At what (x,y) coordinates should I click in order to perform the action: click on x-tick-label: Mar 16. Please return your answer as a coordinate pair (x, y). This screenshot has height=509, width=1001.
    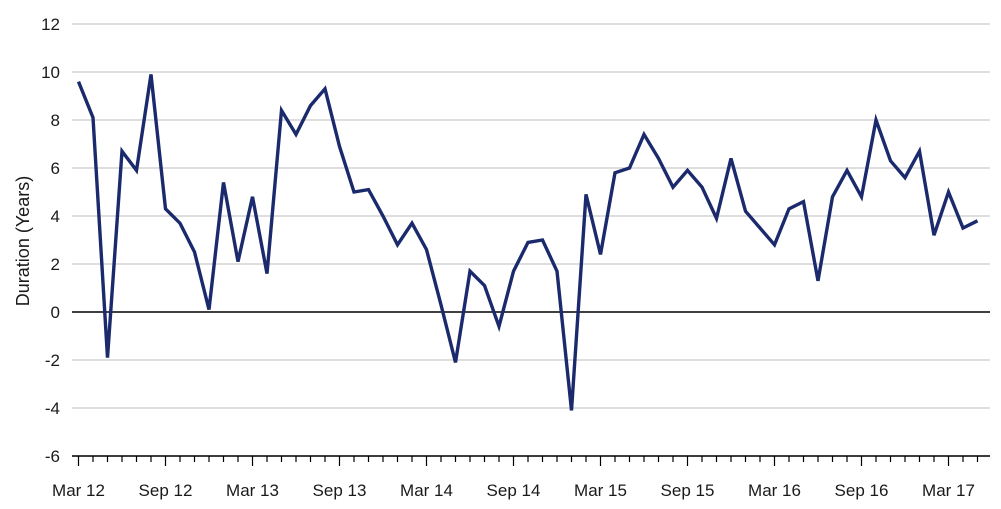
    Looking at the image, I should click on (774, 490).